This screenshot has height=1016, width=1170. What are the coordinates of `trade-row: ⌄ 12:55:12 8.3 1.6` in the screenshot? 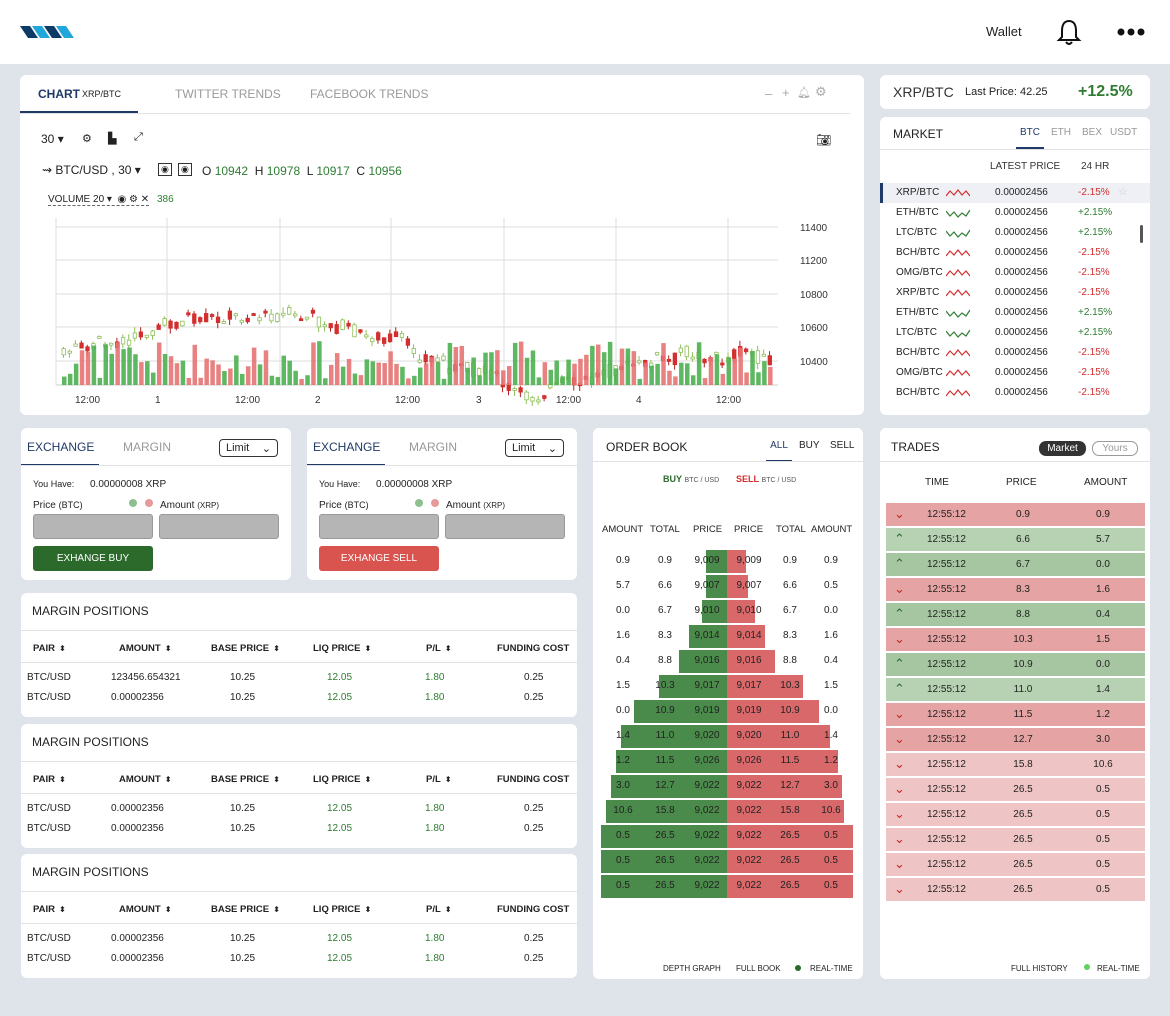 It's located at (1015, 589).